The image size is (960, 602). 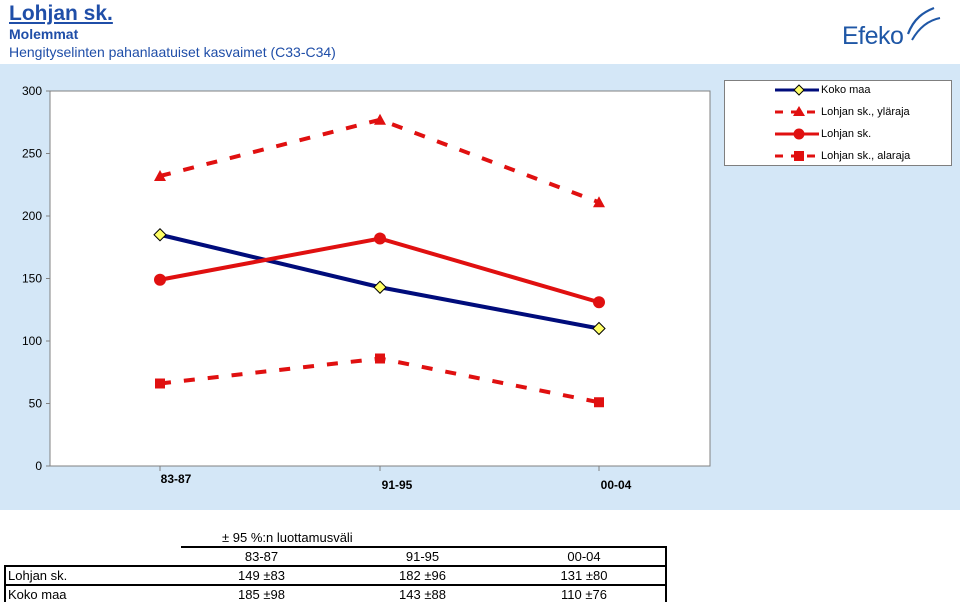 I want to click on ci-header-empty, so click(x=93, y=556).